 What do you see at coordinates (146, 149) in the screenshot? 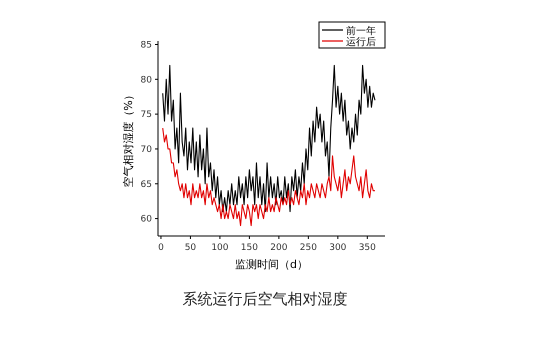
I see `y-tick-label: 70` at bounding box center [146, 149].